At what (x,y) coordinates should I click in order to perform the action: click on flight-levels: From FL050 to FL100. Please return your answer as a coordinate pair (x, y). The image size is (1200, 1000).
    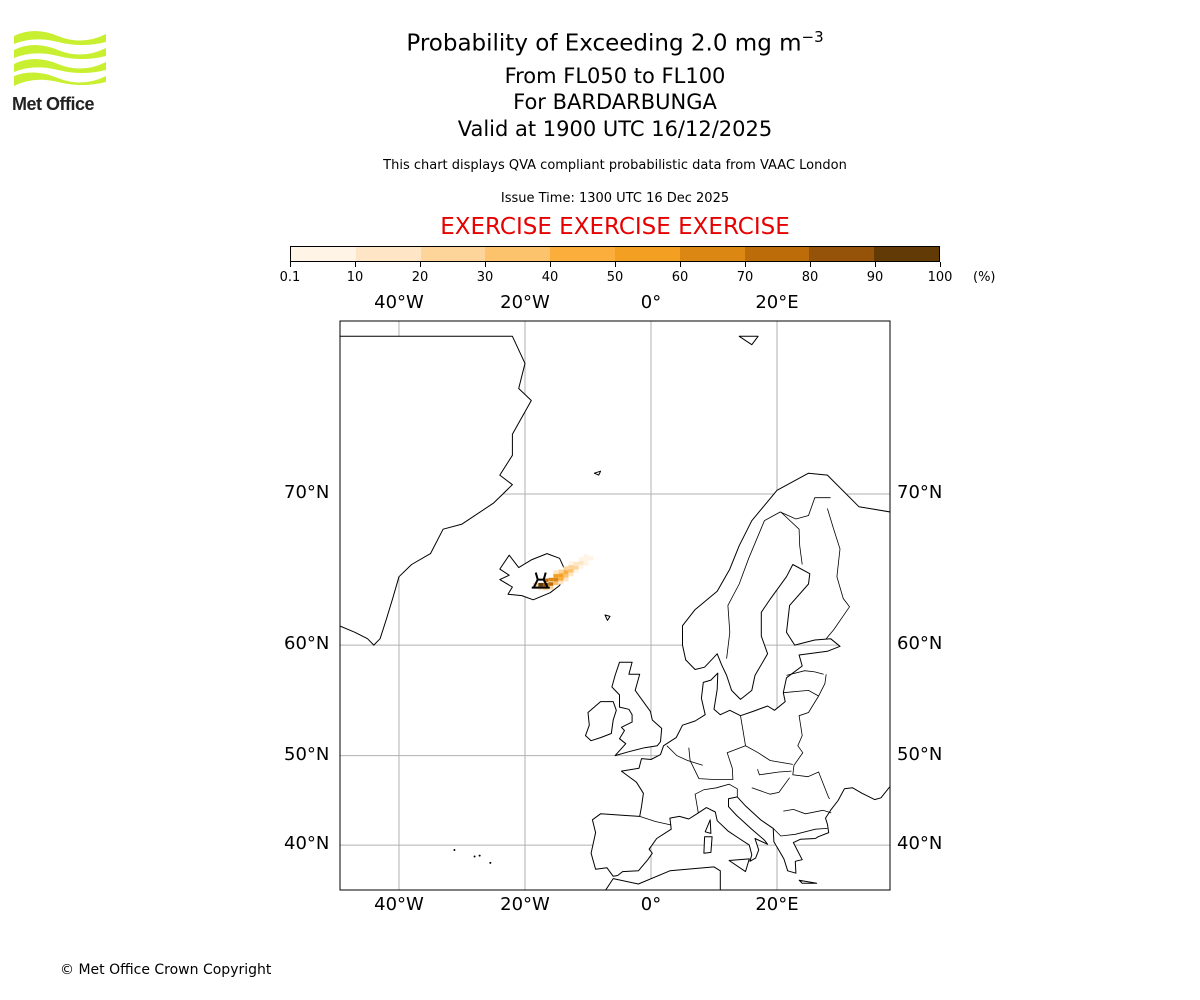
    Looking at the image, I should click on (615, 76).